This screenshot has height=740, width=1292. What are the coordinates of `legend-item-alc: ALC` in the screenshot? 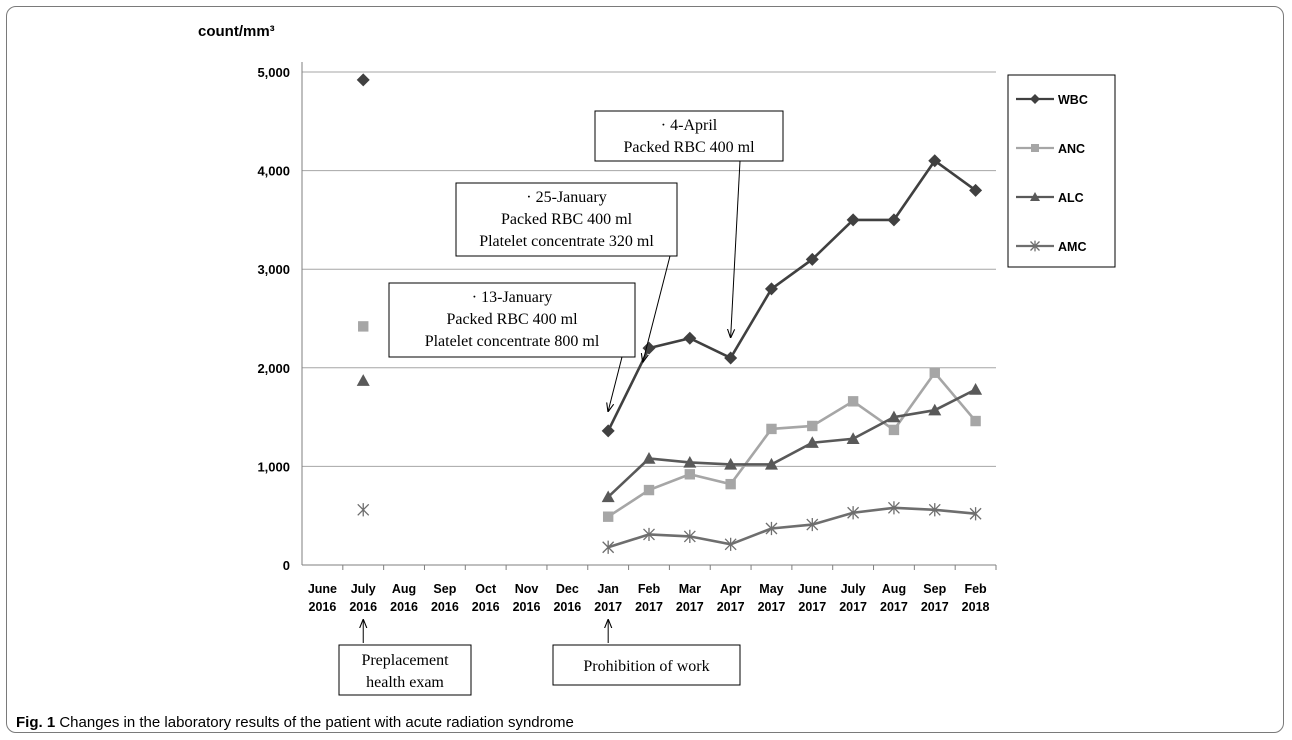 It's located at (1050, 198).